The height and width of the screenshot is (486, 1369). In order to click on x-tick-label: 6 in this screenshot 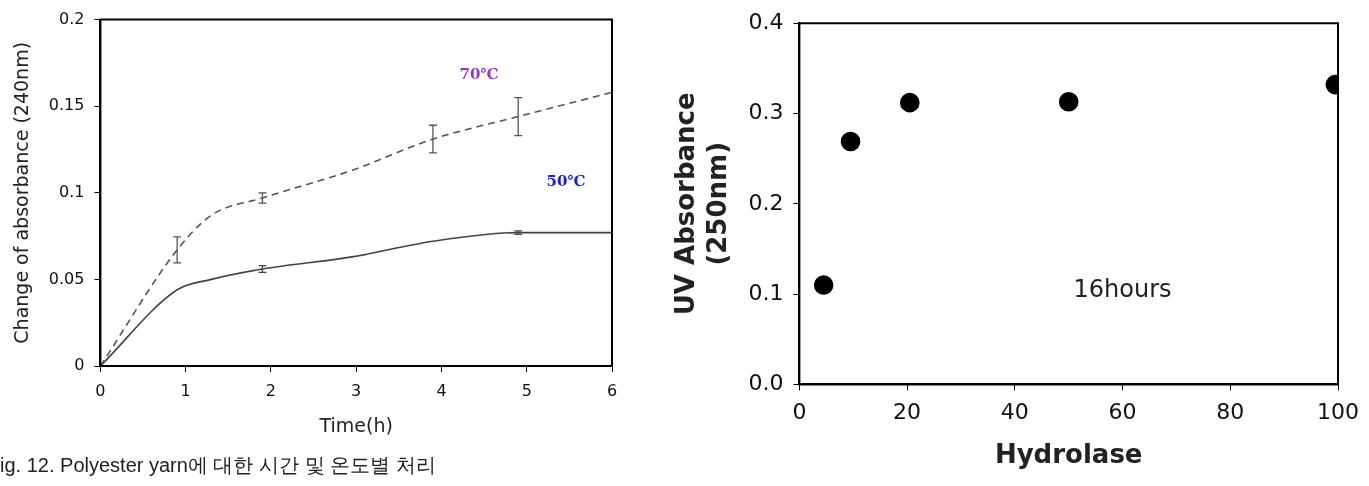, I will do `click(612, 390)`.